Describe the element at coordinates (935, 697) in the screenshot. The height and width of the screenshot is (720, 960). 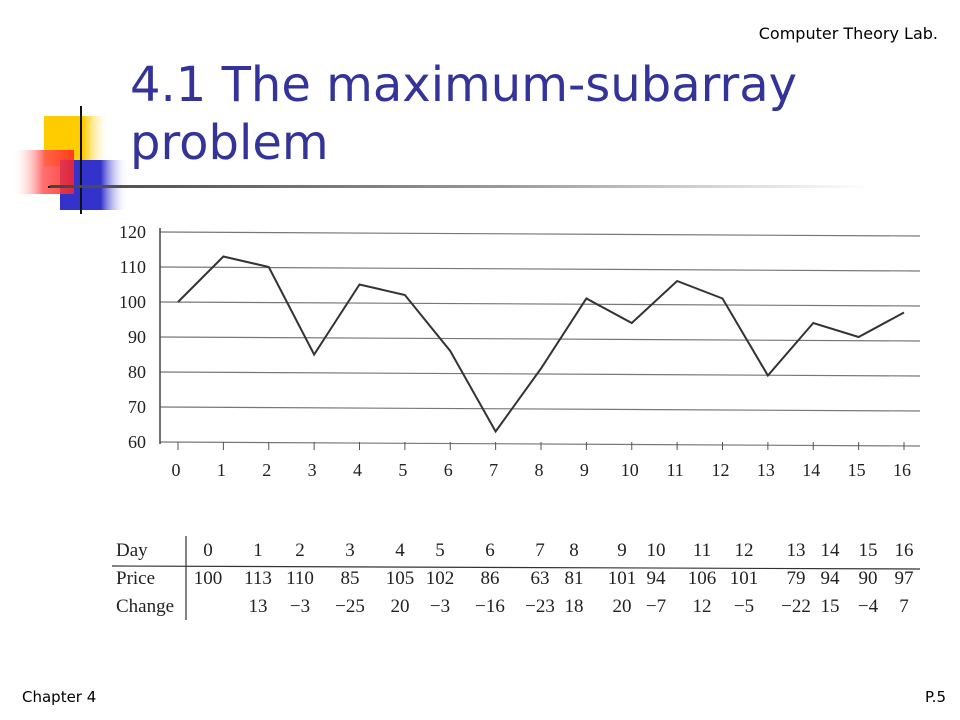
I see `footer-page-number: P.5` at that location.